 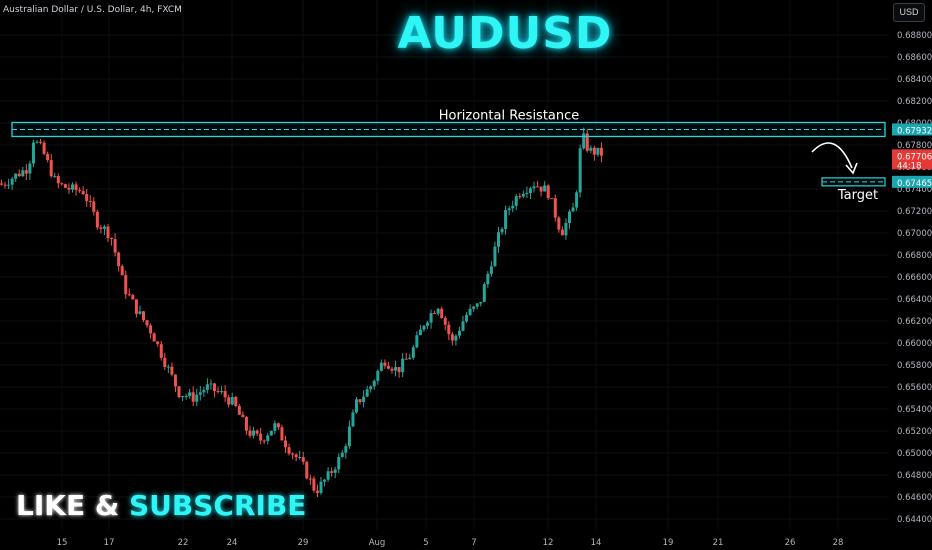 What do you see at coordinates (914, 366) in the screenshot?
I see `y-tick-label: 0.65800` at bounding box center [914, 366].